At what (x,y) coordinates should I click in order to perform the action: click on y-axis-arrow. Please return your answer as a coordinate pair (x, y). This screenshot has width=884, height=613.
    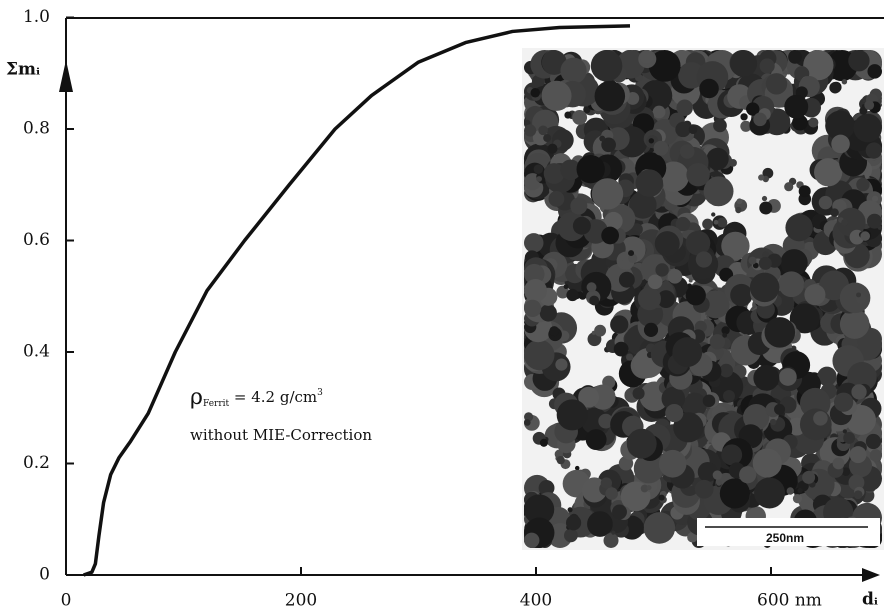
    Looking at the image, I should click on (66, 76).